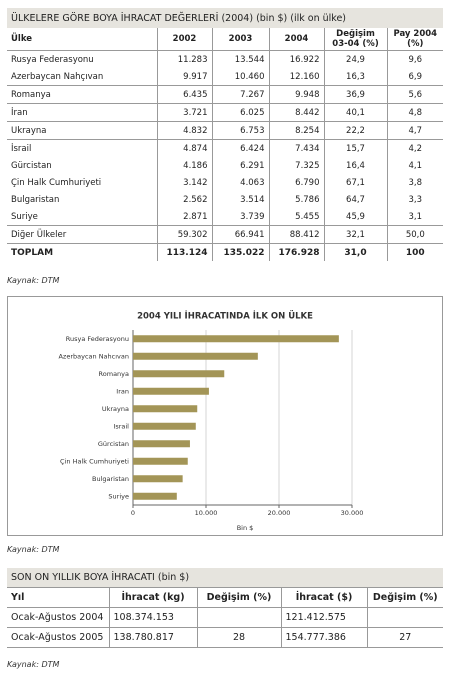 The image size is (450, 673). Describe the element at coordinates (240, 217) in the screenshot. I see `cell: 3.739` at that location.